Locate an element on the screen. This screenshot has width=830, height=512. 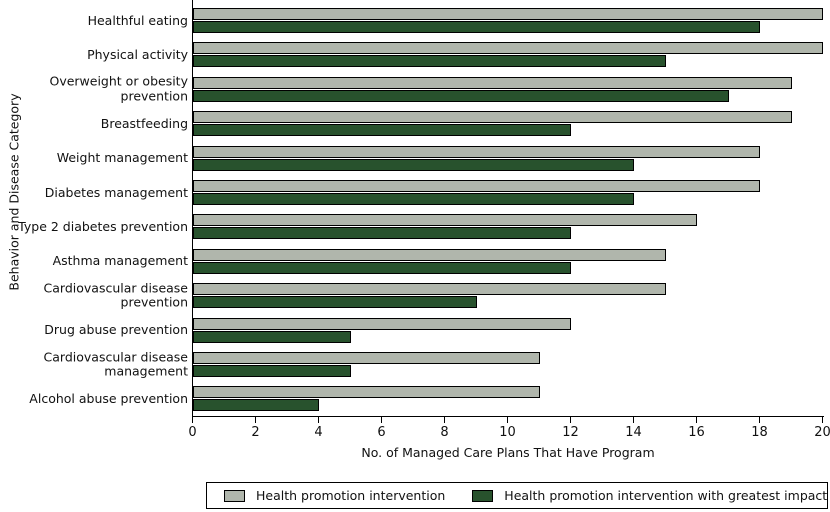
x-tick-label: 12 is located at coordinates (570, 432).